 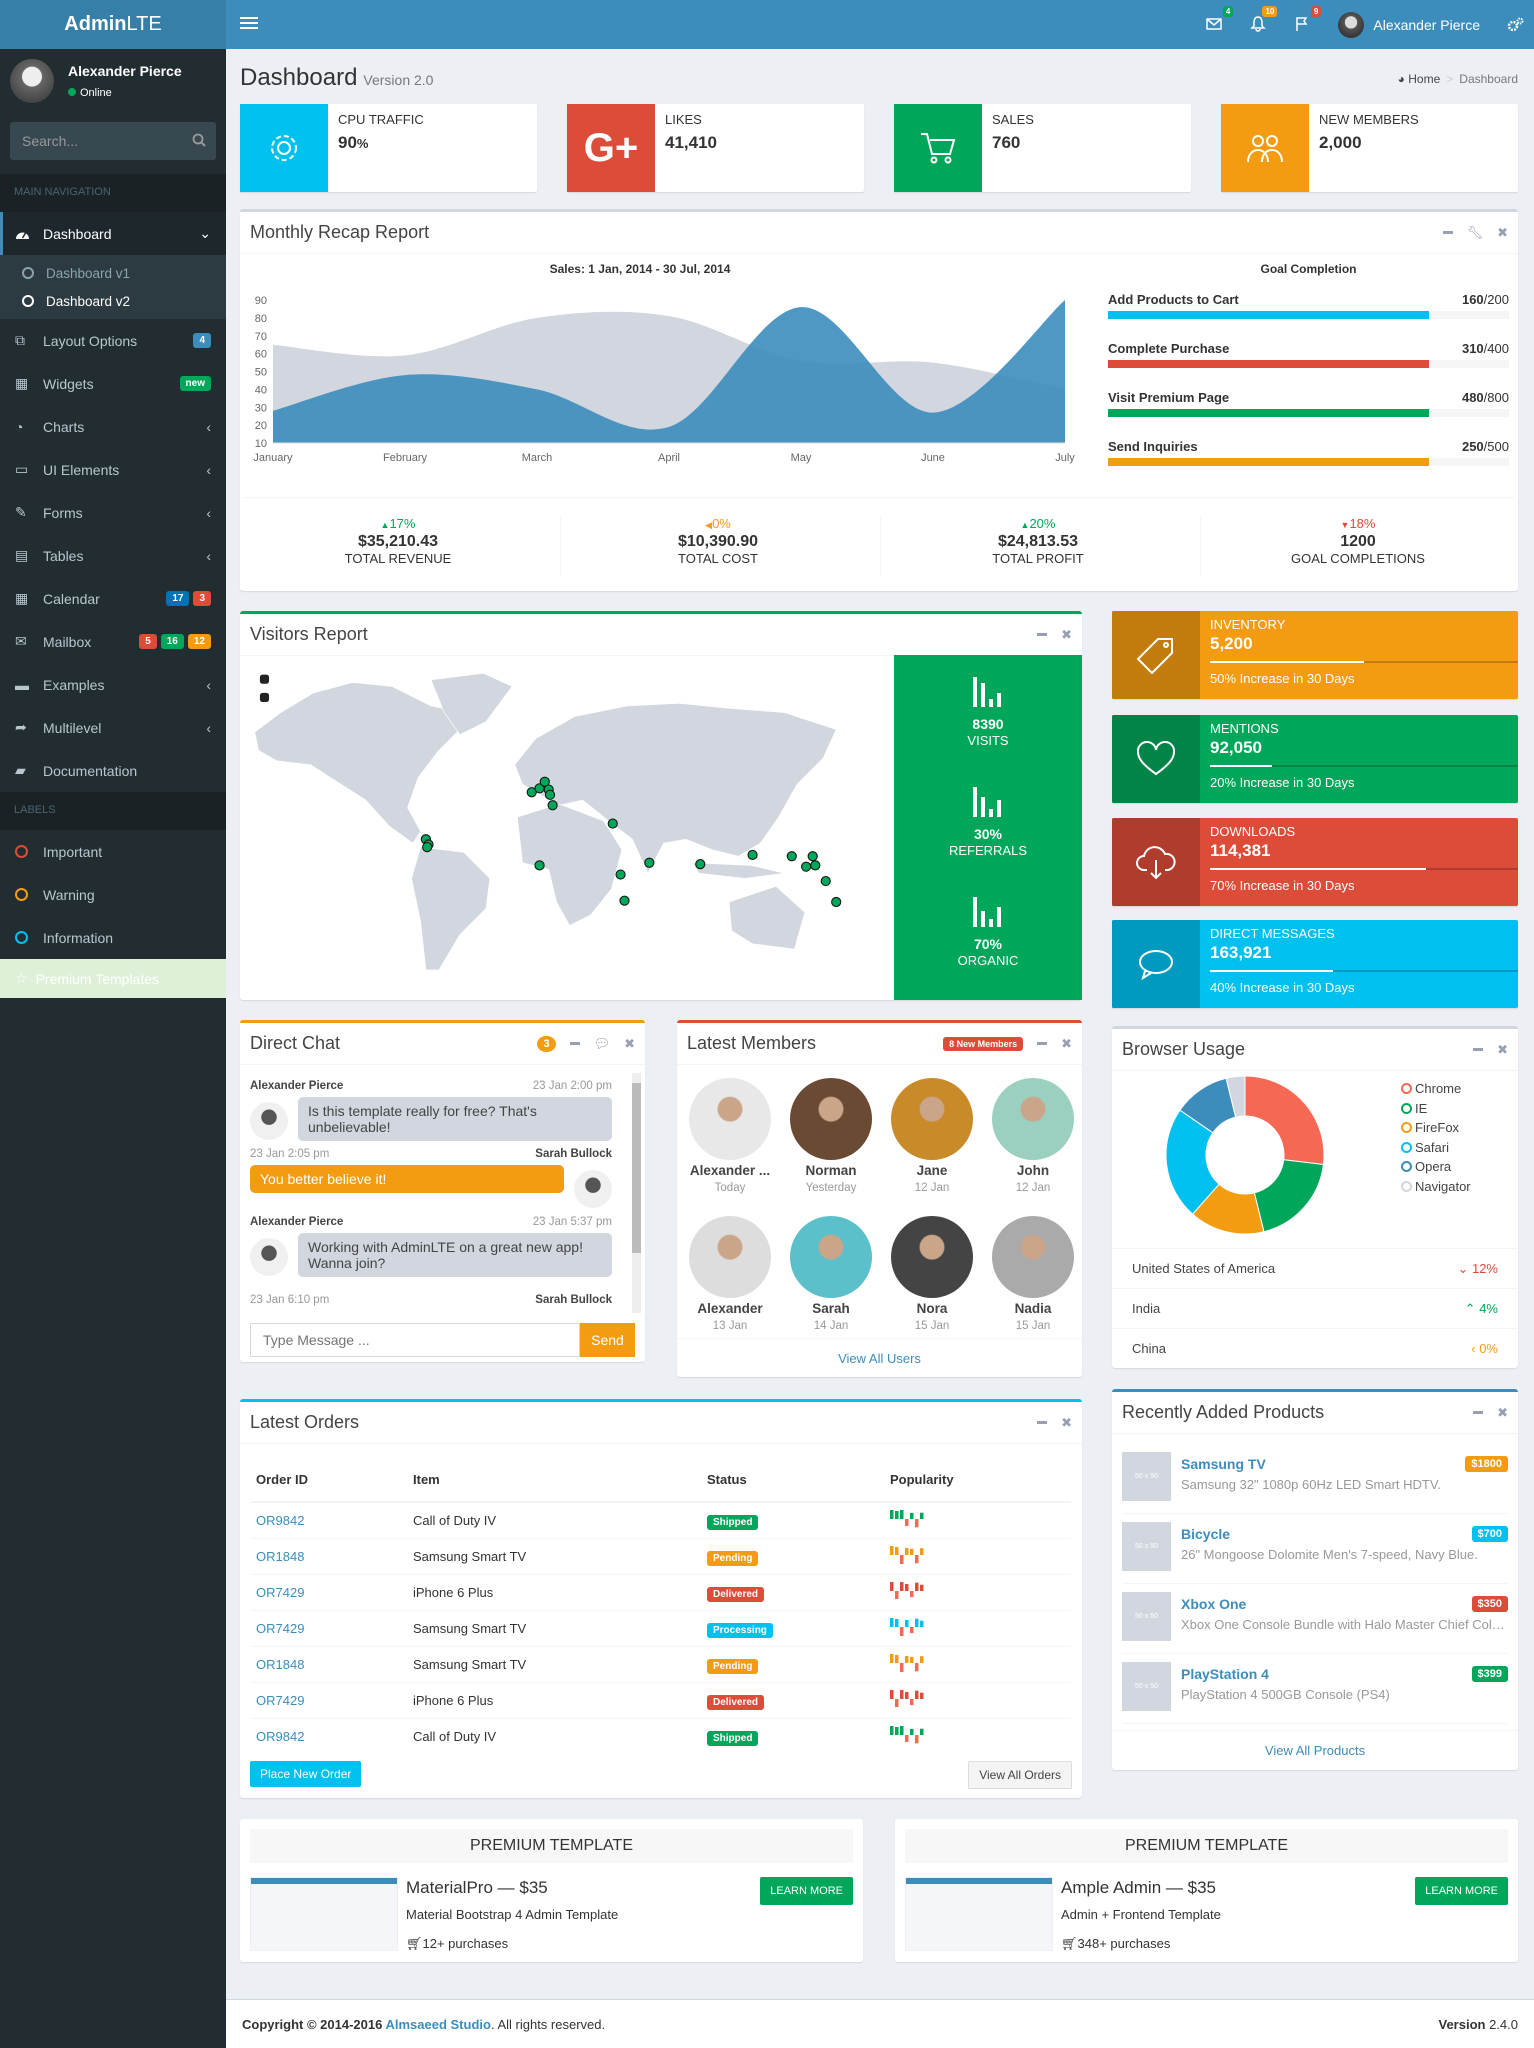 What do you see at coordinates (831, 1274) in the screenshot?
I see `member-item: Sarah 14 Jan` at bounding box center [831, 1274].